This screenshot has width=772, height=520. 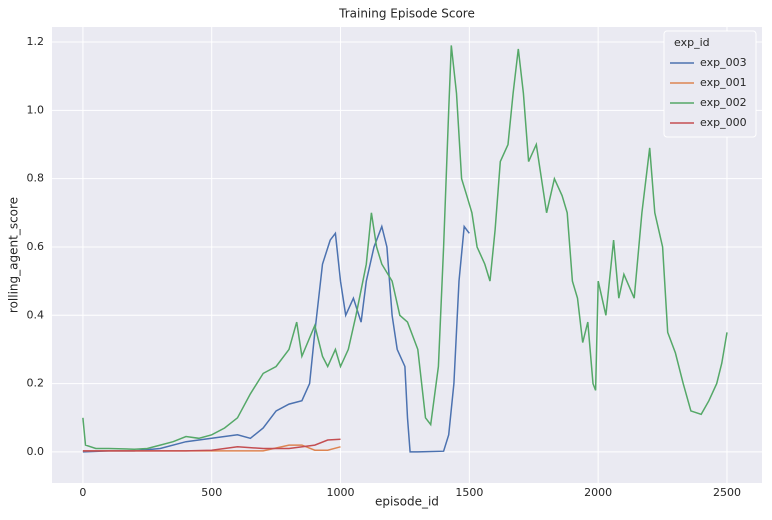 I want to click on y-tick-label: 0.6, so click(x=36, y=246).